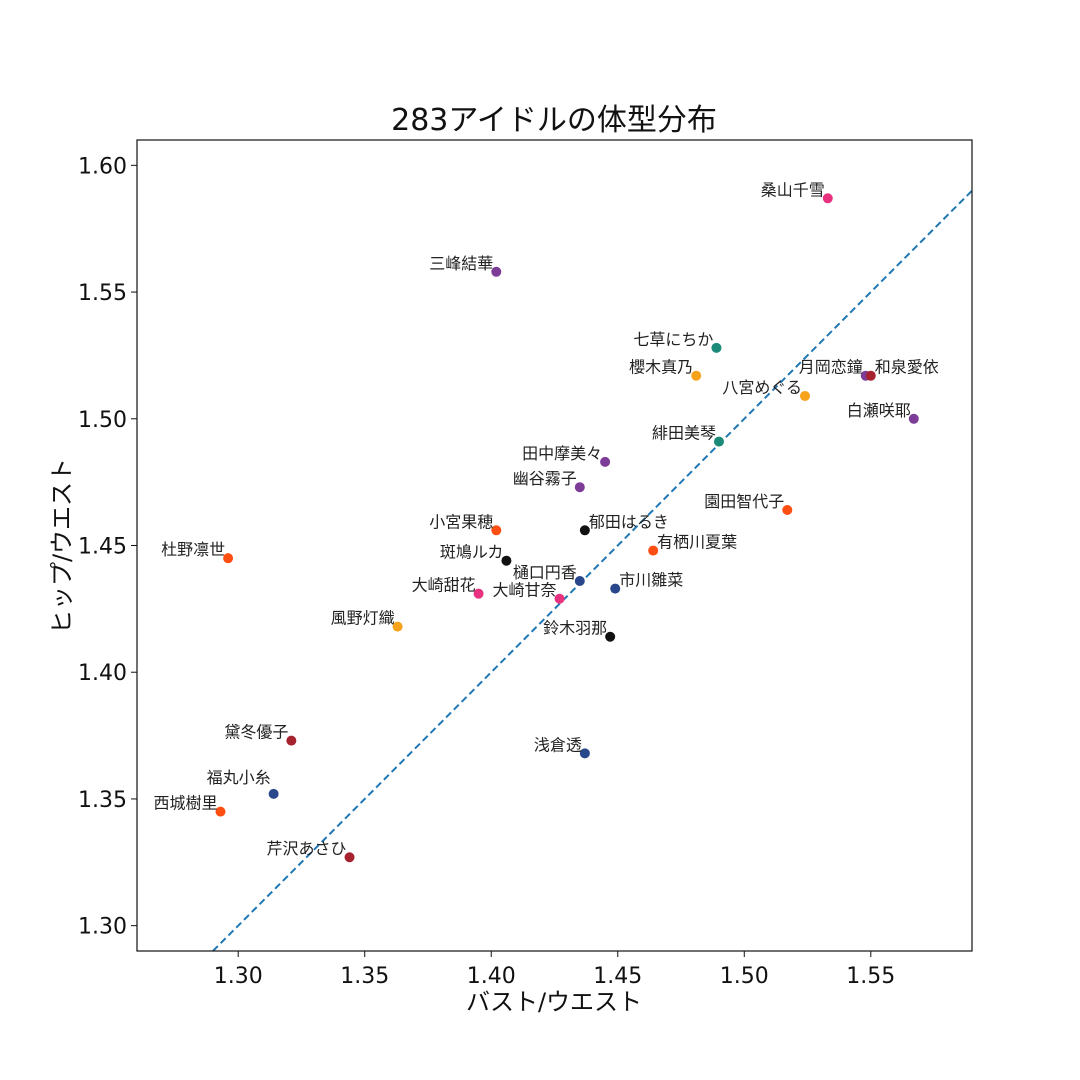 This screenshot has height=1080, width=1080. Describe the element at coordinates (651, 580) in the screenshot. I see `data-label: 市川雛菜` at that location.